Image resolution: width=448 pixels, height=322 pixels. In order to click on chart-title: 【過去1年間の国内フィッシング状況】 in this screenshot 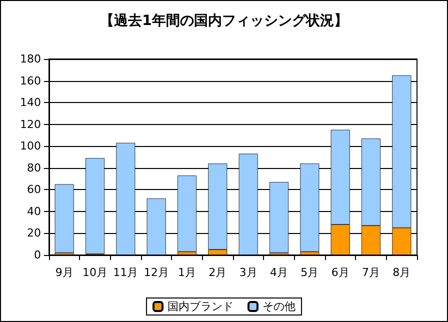, I will do `click(224, 21)`.